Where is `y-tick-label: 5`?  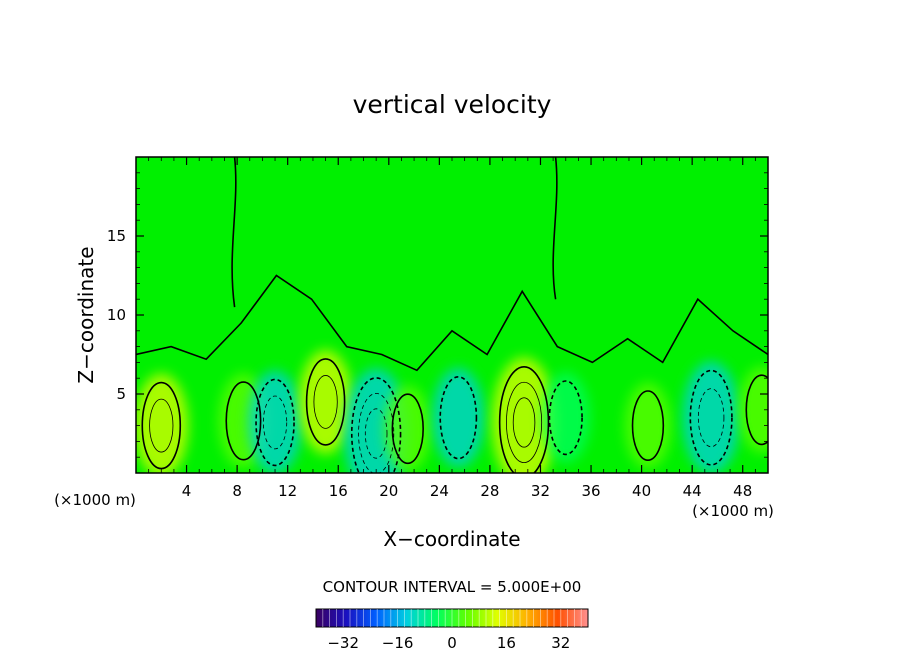
y-tick-label: 5 is located at coordinates (121, 394).